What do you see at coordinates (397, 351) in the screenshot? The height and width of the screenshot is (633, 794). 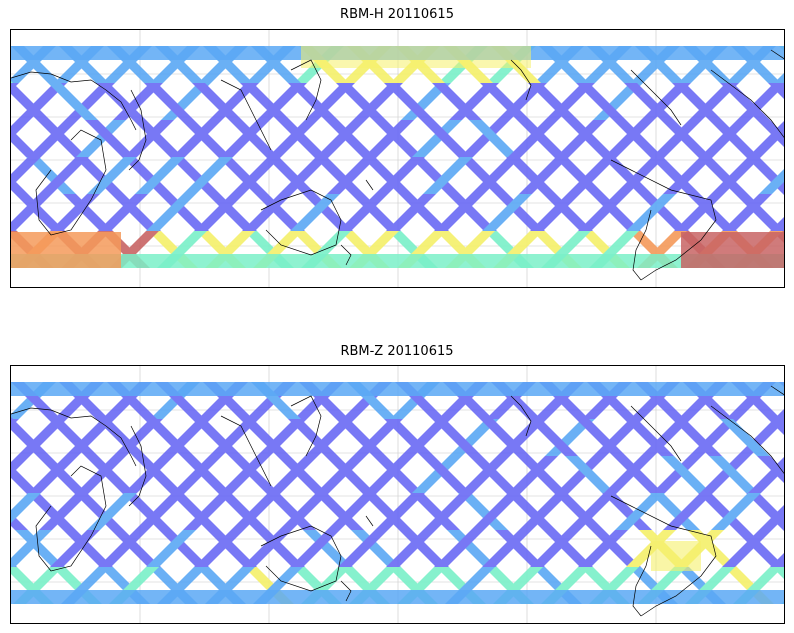 I see `map-title-bottom: RBM-Z 20110615` at bounding box center [397, 351].